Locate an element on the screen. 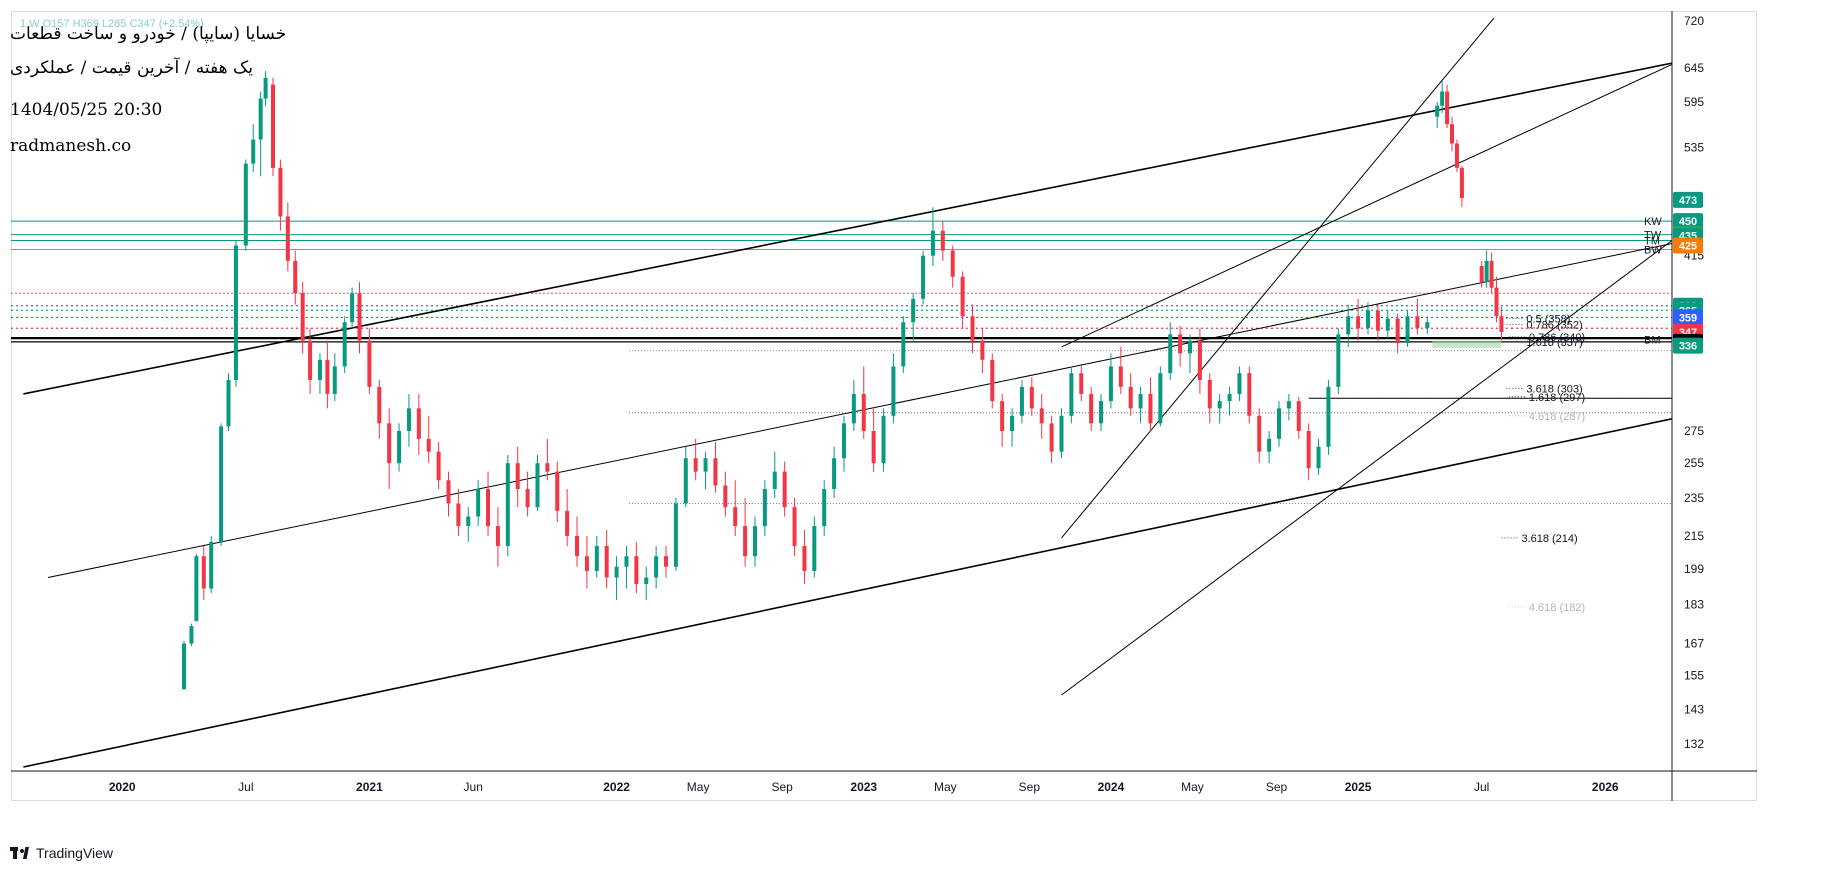 The height and width of the screenshot is (871, 1827). fib-label: 4.618 (287) is located at coordinates (1557, 417).